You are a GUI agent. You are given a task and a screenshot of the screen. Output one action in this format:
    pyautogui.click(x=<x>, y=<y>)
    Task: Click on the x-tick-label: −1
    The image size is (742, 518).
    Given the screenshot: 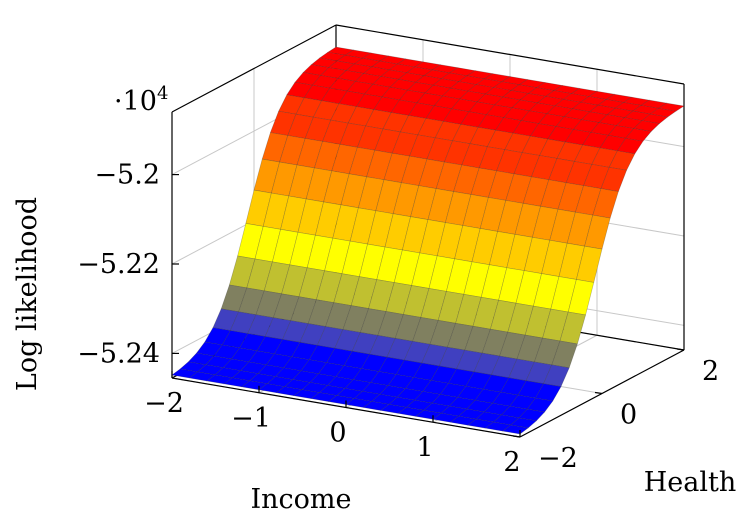 What is the action you would take?
    pyautogui.click(x=251, y=418)
    